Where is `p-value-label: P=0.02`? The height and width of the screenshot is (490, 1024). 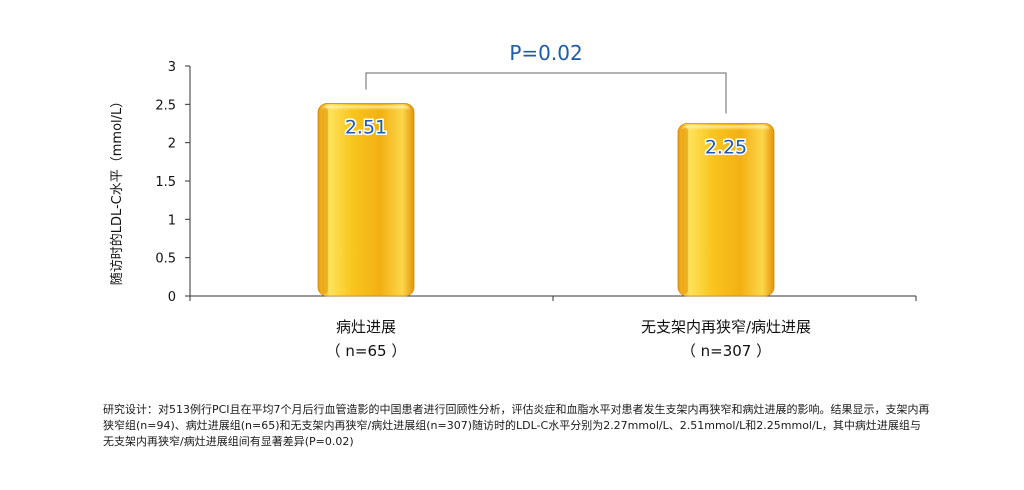
p-value-label: P=0.02 is located at coordinates (545, 53).